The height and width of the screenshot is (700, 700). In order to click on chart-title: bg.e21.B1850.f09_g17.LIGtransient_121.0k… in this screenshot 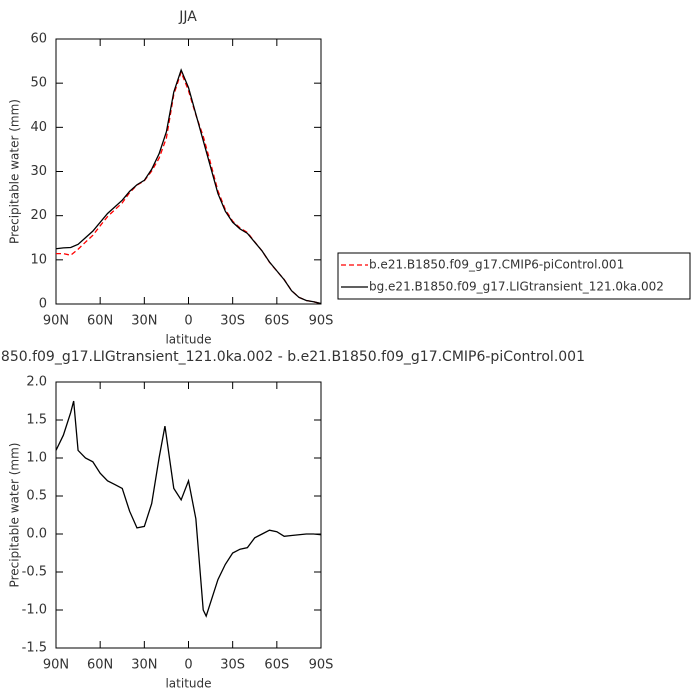, I will do `click(292, 357)`.